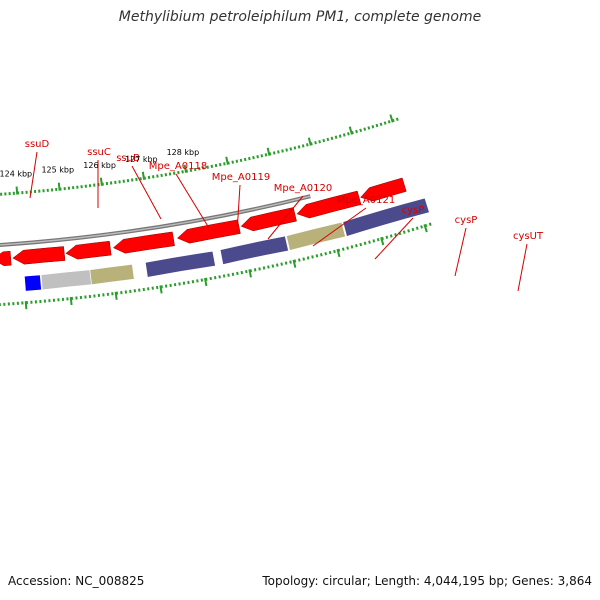 This screenshot has width=600, height=600. I want to click on gene-label-leader, so click(394, 238).